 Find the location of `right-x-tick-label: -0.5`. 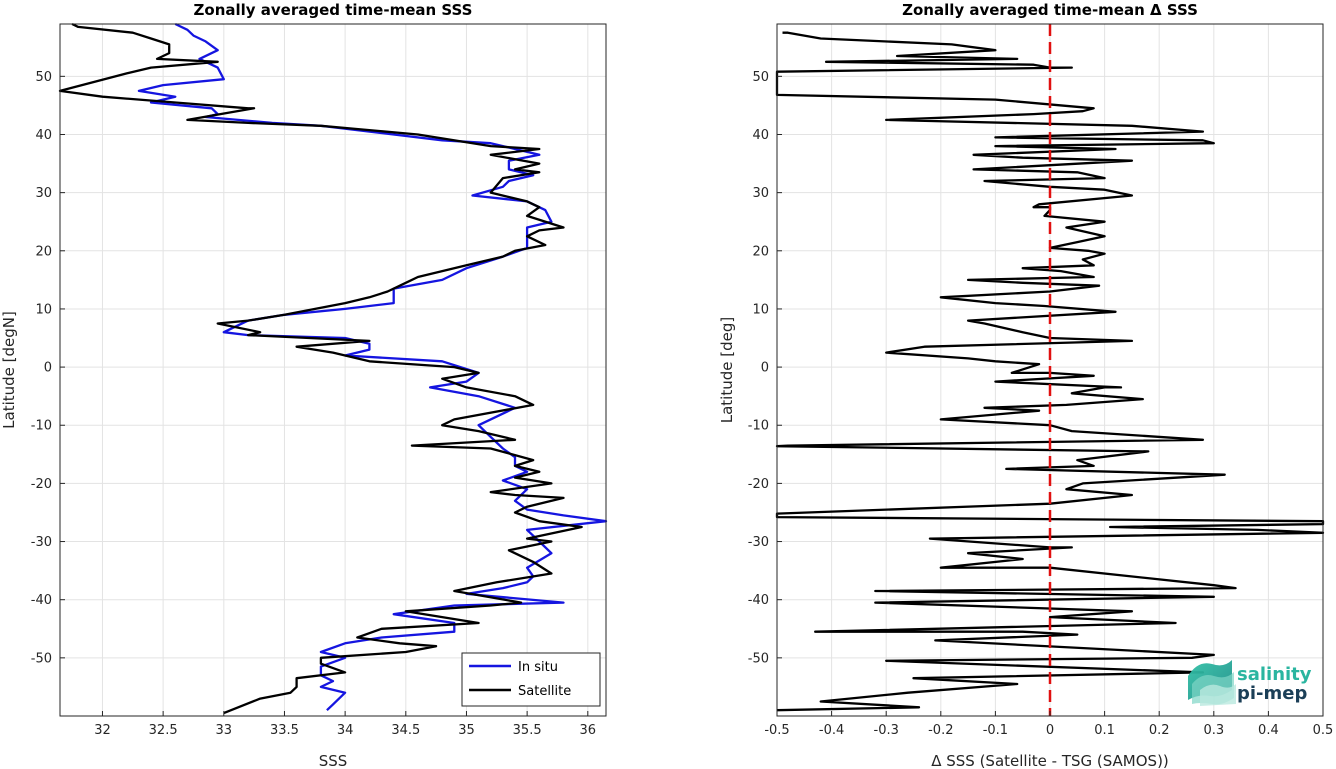

right-x-tick-label: -0.5 is located at coordinates (776, 730).